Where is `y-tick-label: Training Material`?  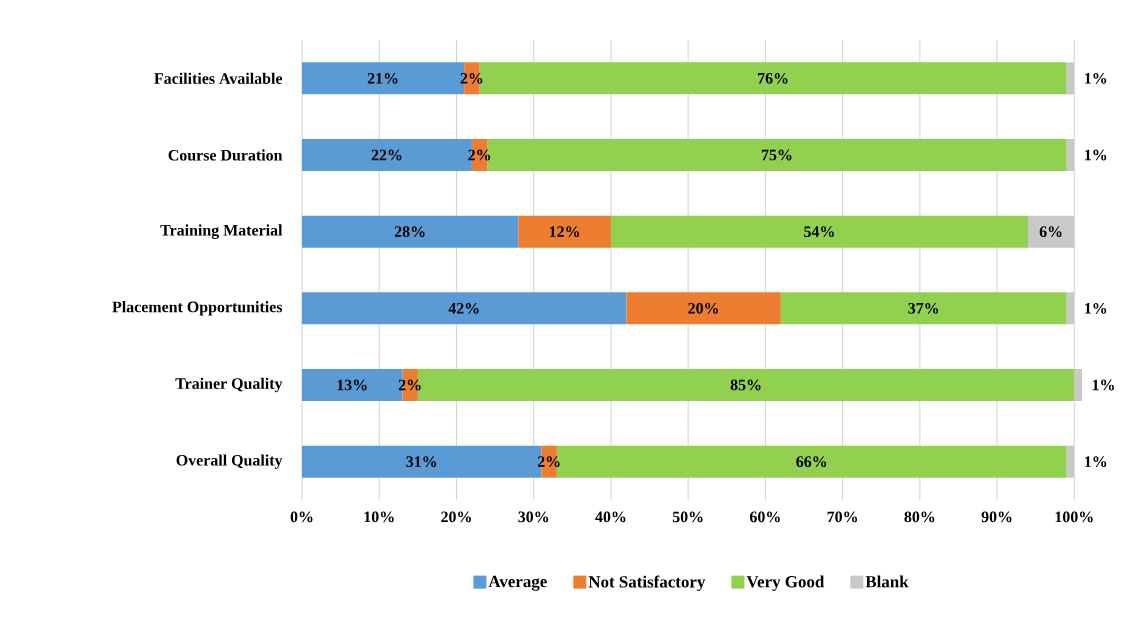
y-tick-label: Training Material is located at coordinates (221, 231).